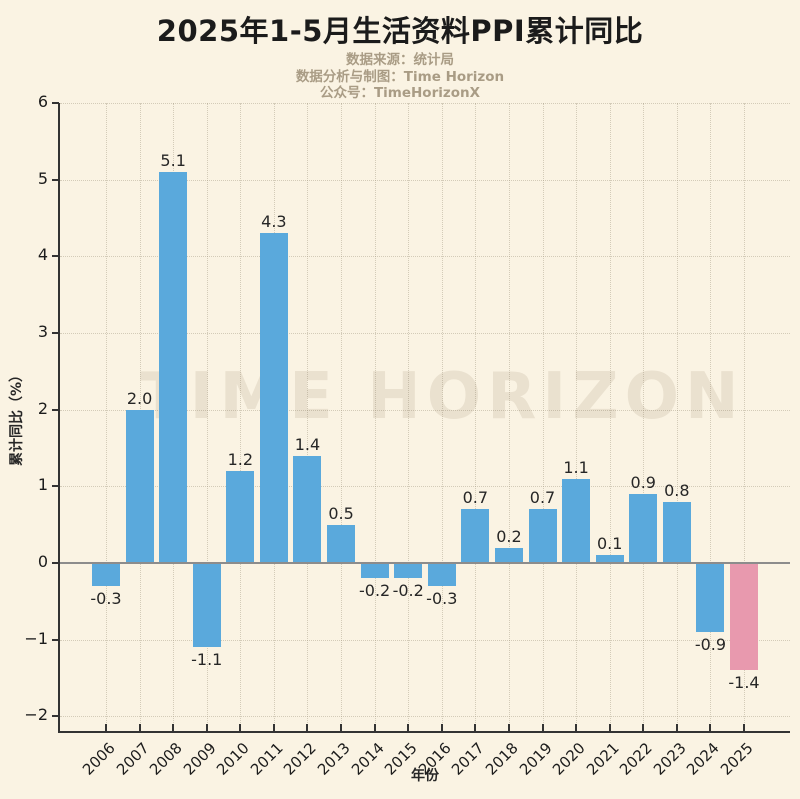 The height and width of the screenshot is (799, 800). I want to click on subtitle-data-source: 数据来源：统计局, so click(400, 60).